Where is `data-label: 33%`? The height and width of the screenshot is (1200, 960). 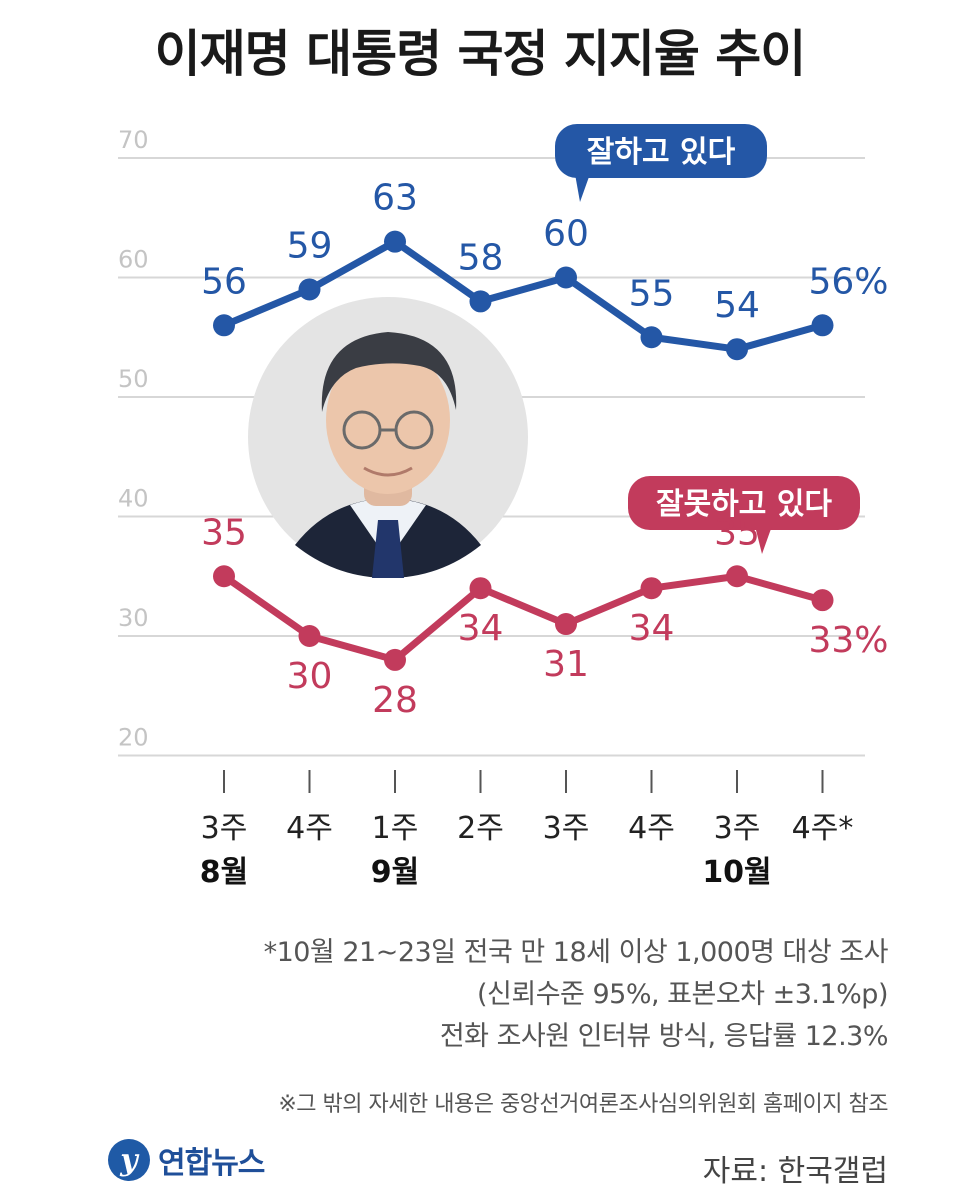
data-label: 33% is located at coordinates (848, 640).